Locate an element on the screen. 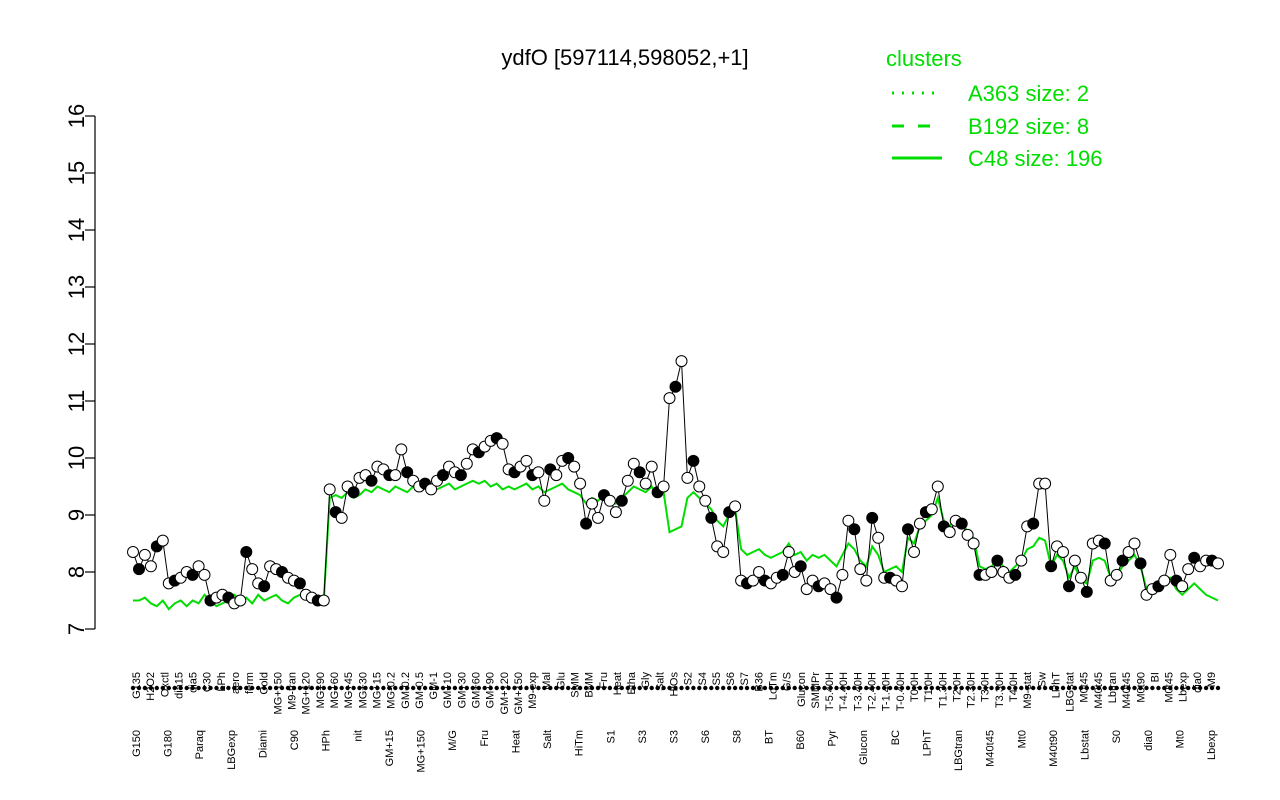 The image size is (1280, 800). x-tick-label: Pyr is located at coordinates (833, 738).